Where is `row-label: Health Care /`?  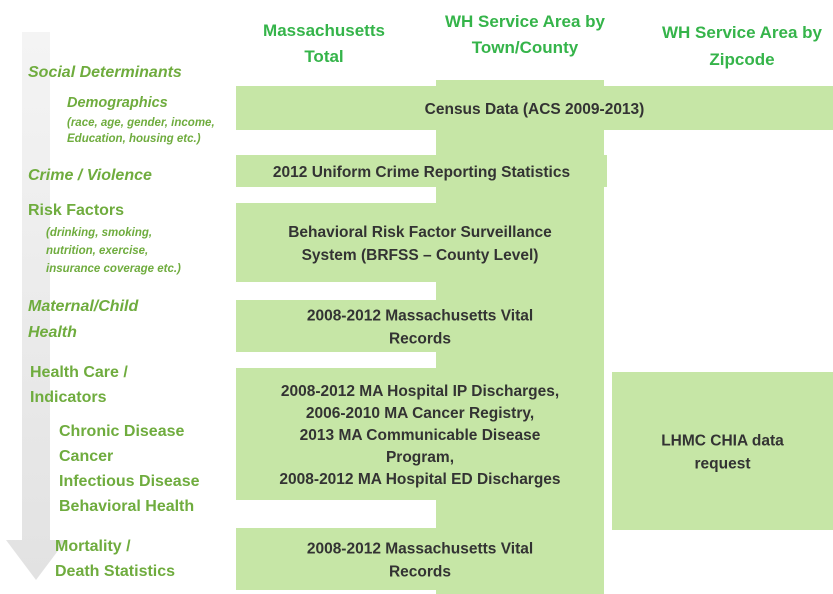 row-label: Health Care / is located at coordinates (79, 372).